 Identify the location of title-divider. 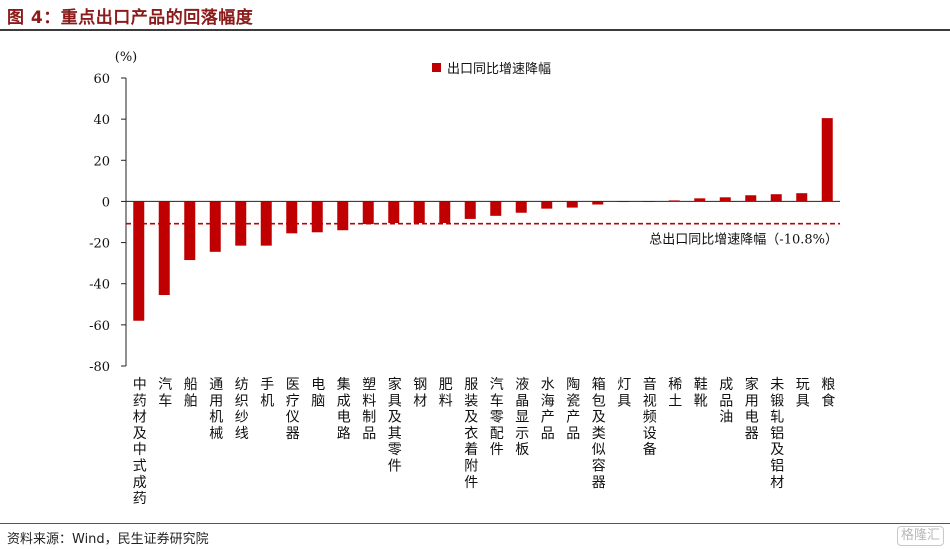
(475, 30).